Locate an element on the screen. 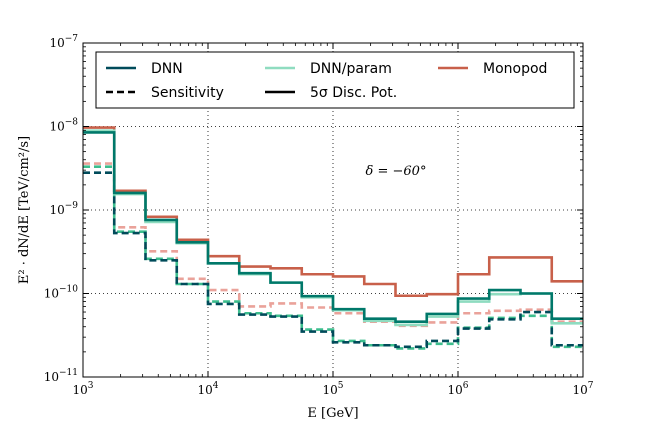 The height and width of the screenshot is (432, 648). y-tick-label: 10⁻¹¹ is located at coordinates (61, 376).